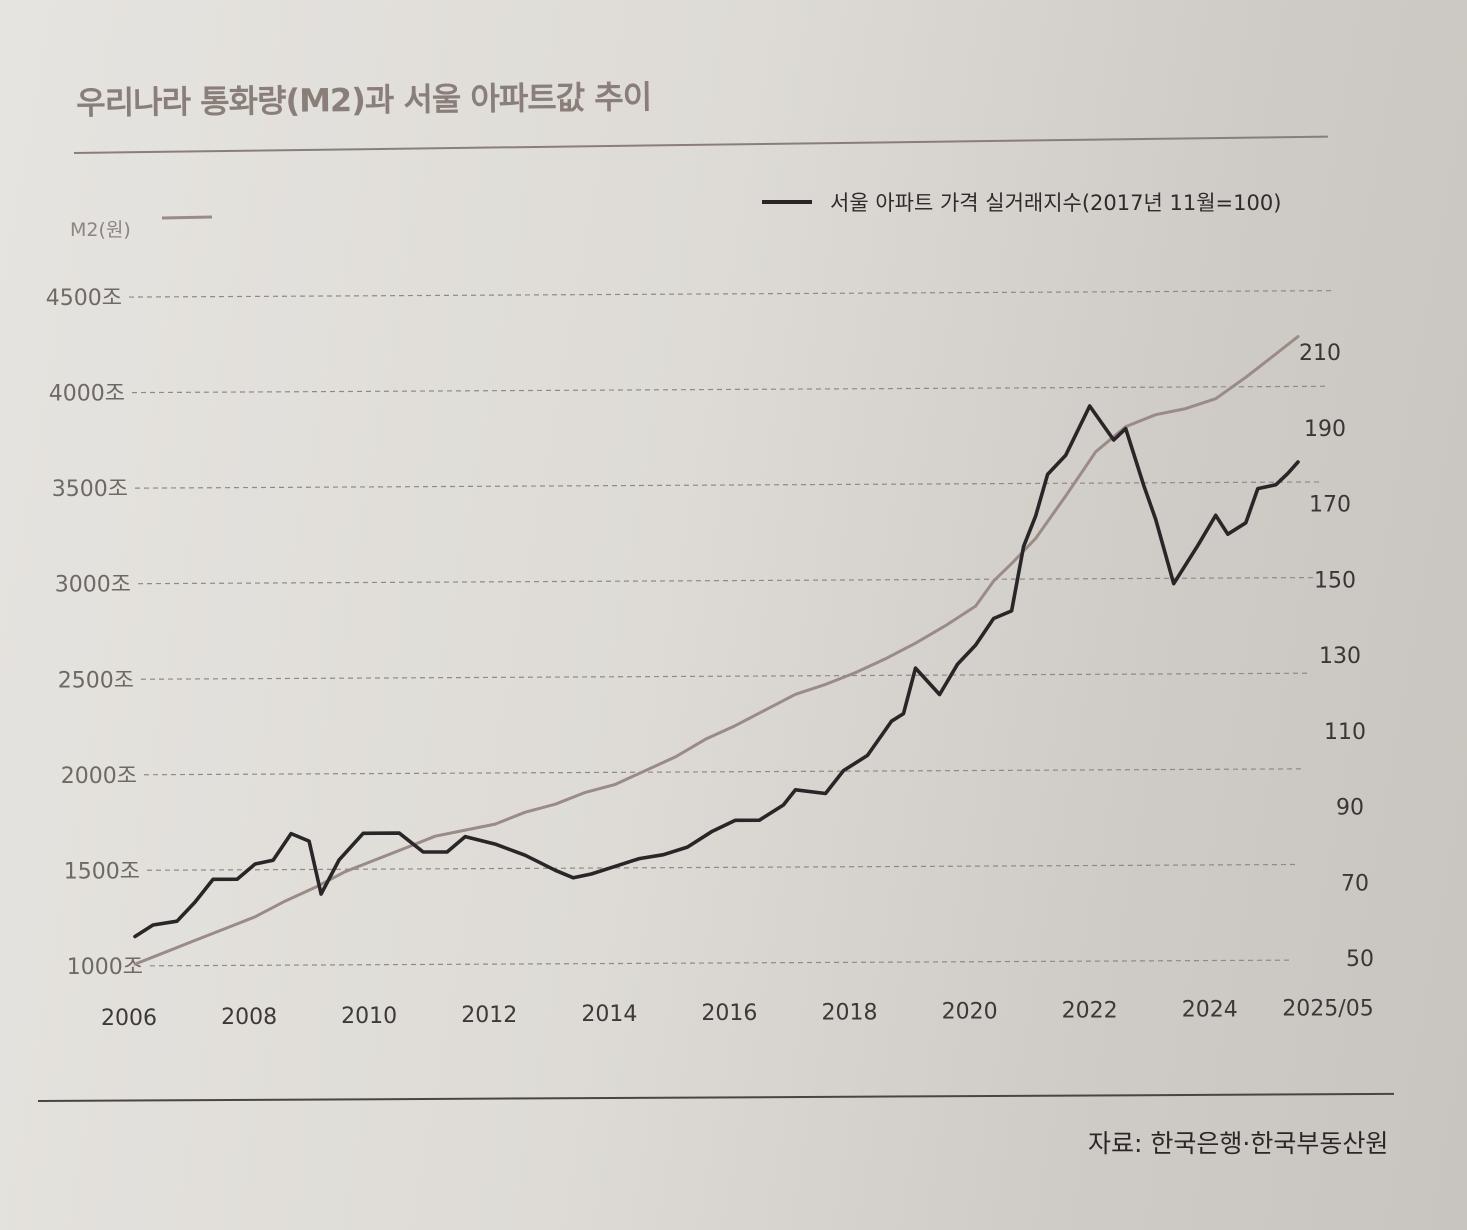 This screenshot has height=1230, width=1467. I want to click on legend-m2: M2(원), so click(141, 228).